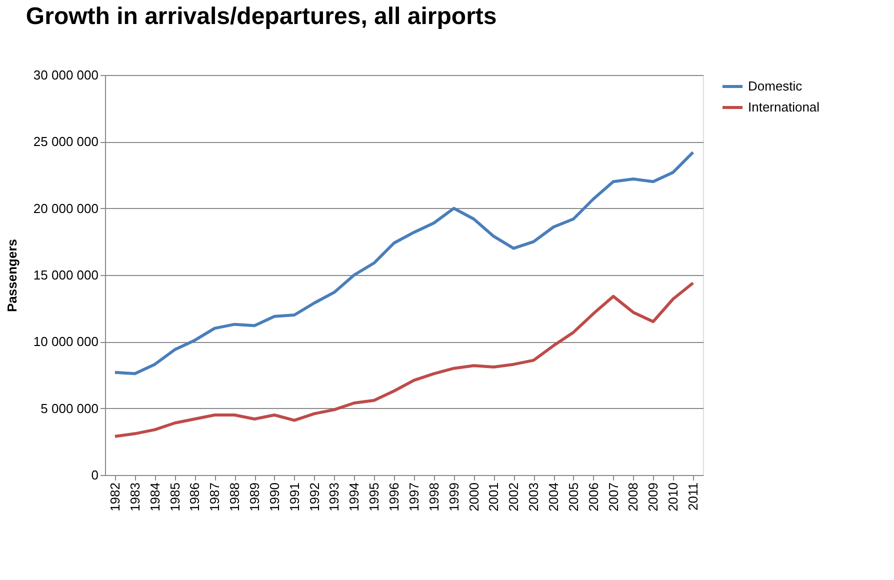 This screenshot has height=580, width=894. What do you see at coordinates (154, 497) in the screenshot?
I see `x-tick-label: 1984` at bounding box center [154, 497].